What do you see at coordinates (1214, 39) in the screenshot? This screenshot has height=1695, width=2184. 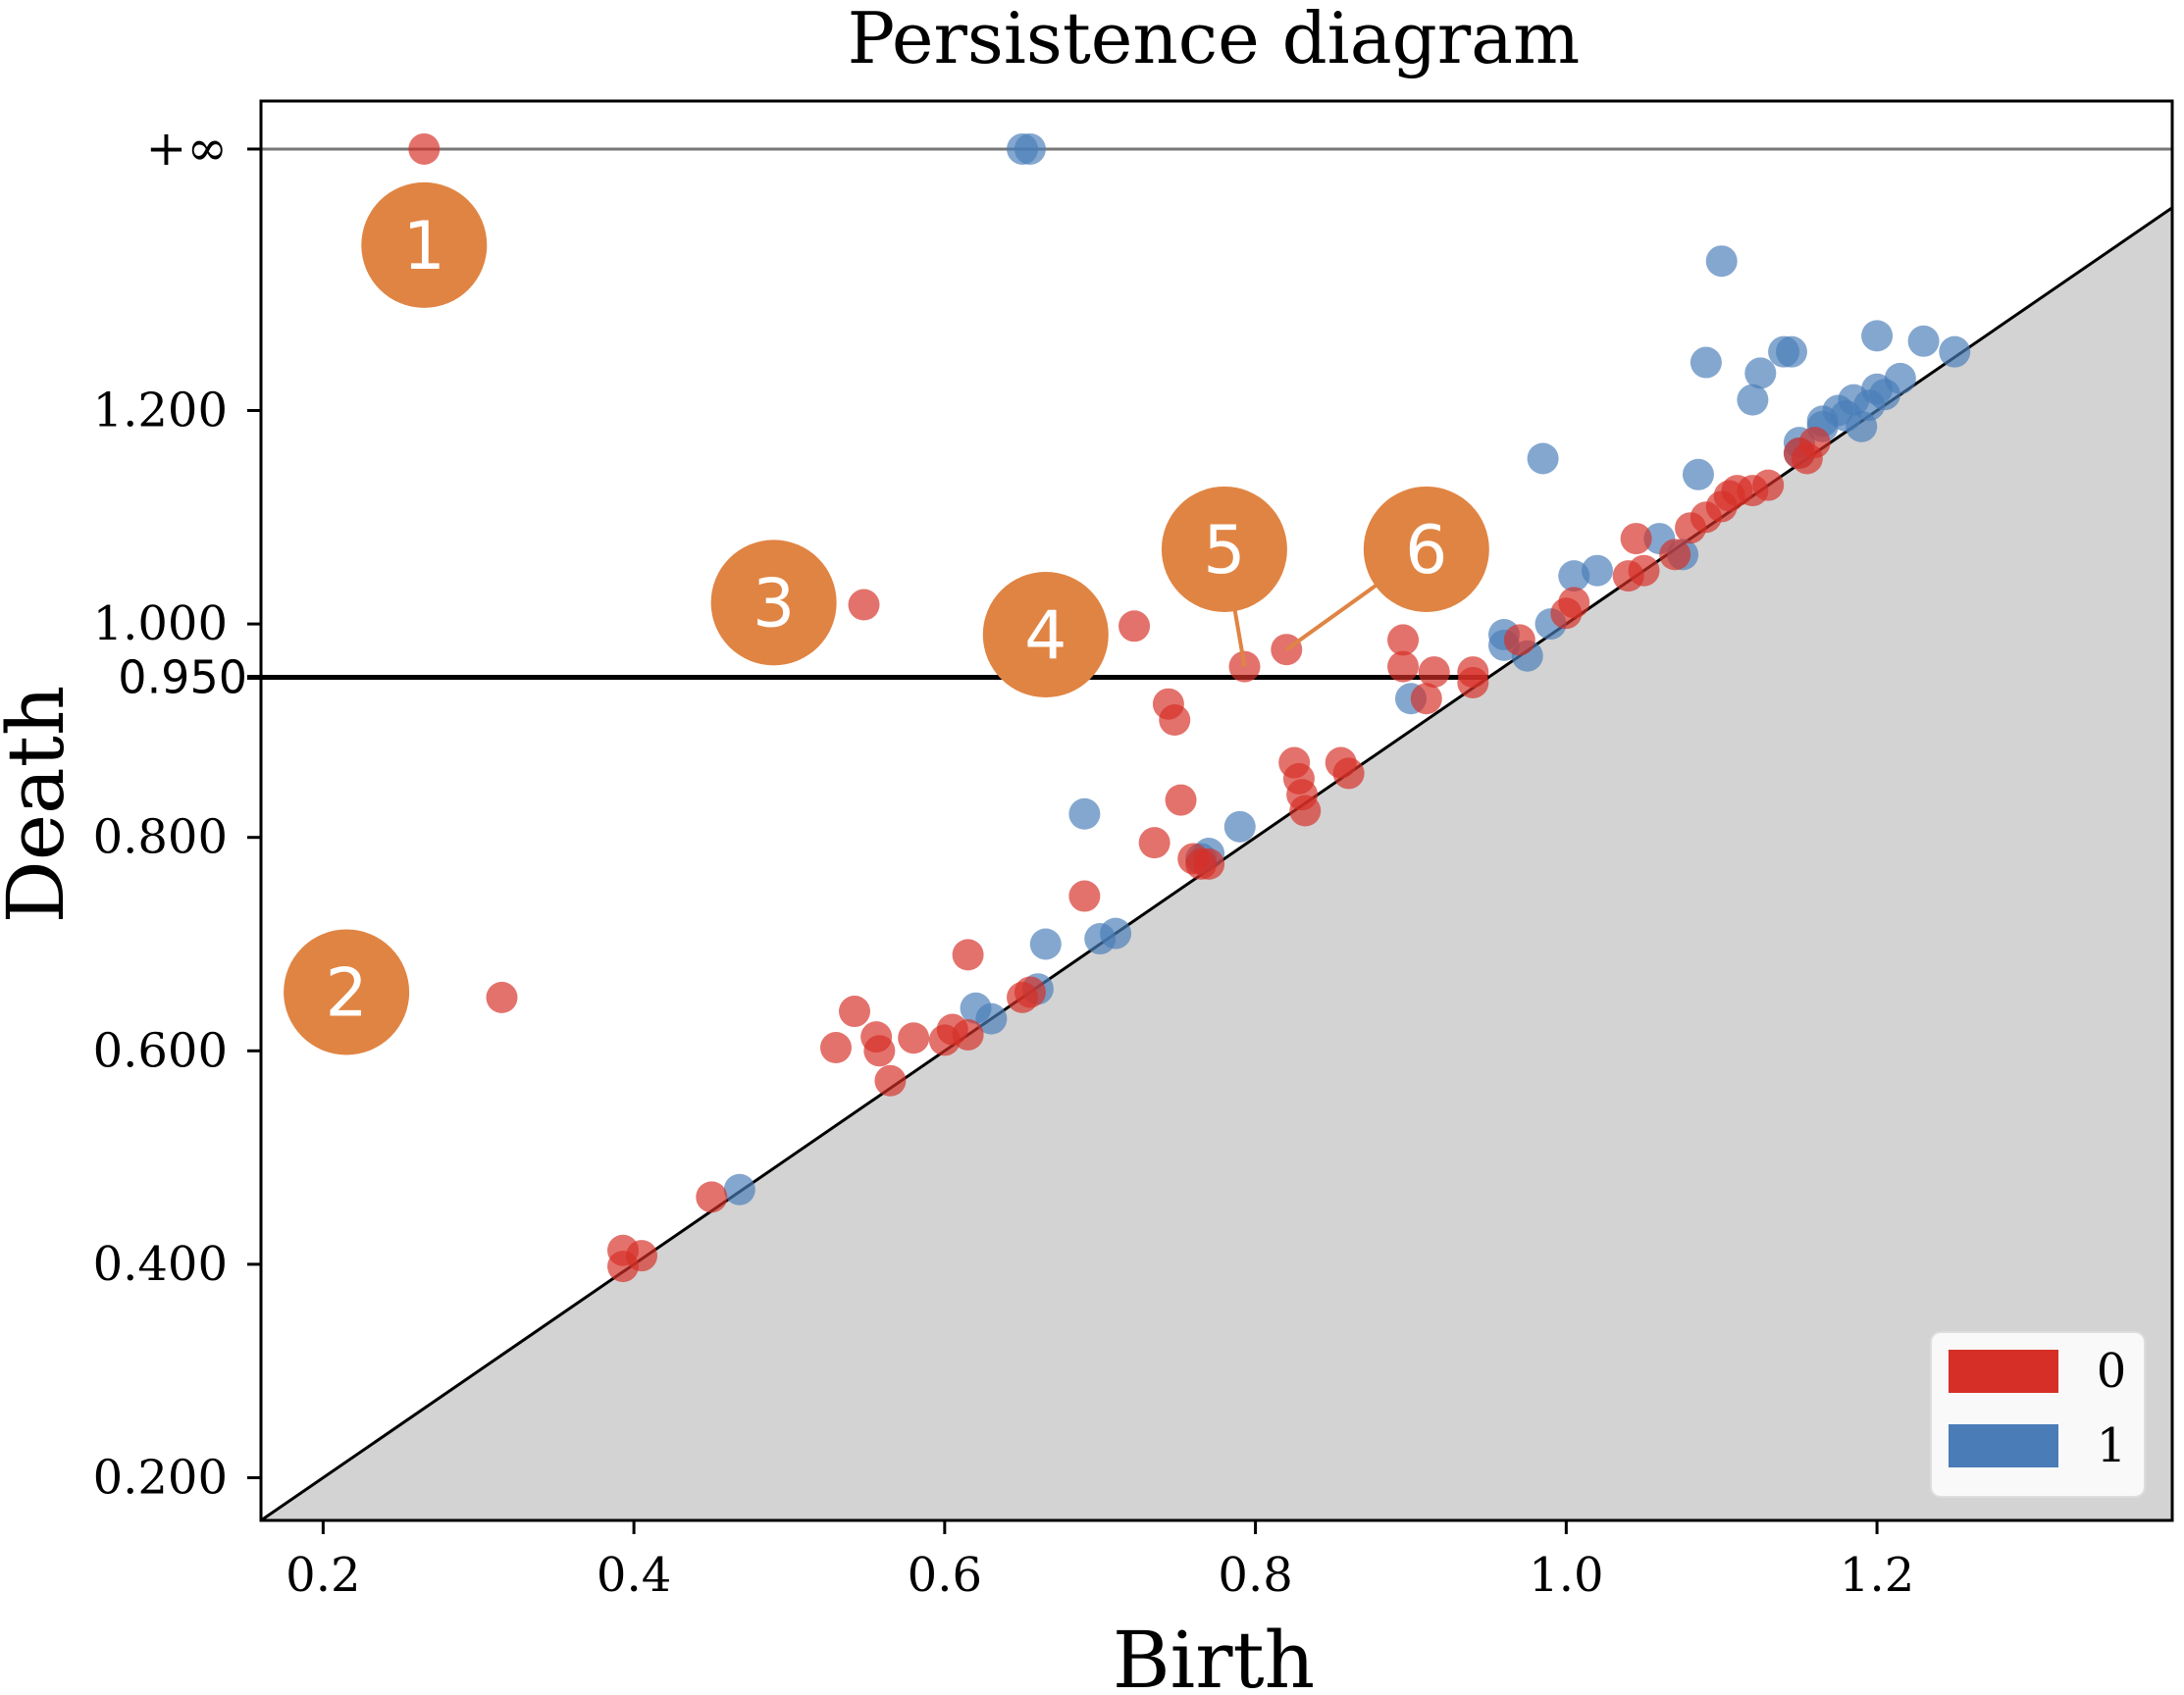 I see `chart-title: Persistence diagram` at bounding box center [1214, 39].